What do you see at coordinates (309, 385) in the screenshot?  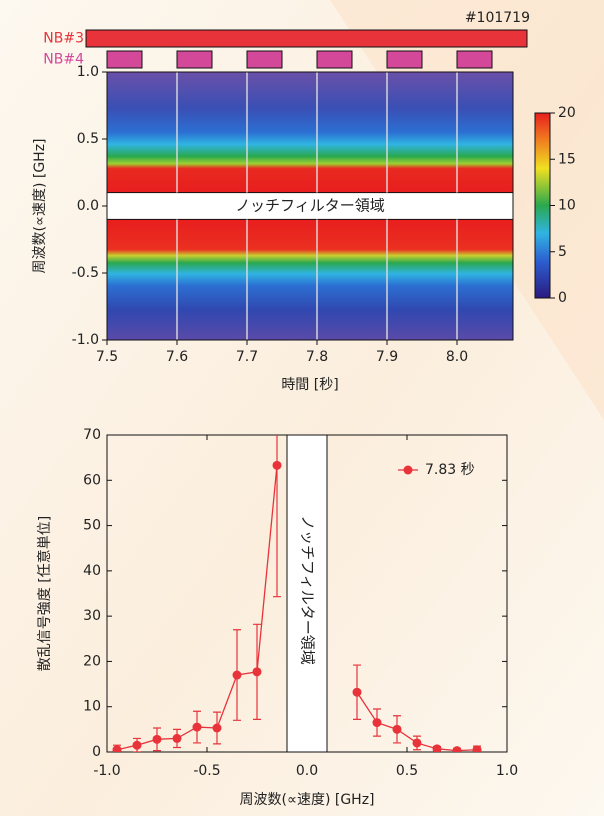 I see `x-axis-label: 時間 [秒]` at bounding box center [309, 385].